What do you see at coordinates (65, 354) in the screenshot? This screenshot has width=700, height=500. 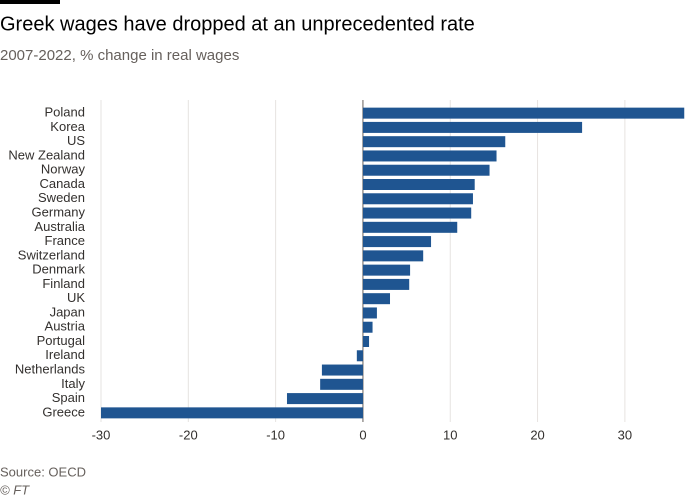 I see `y-tick-label: Ireland` at bounding box center [65, 354].